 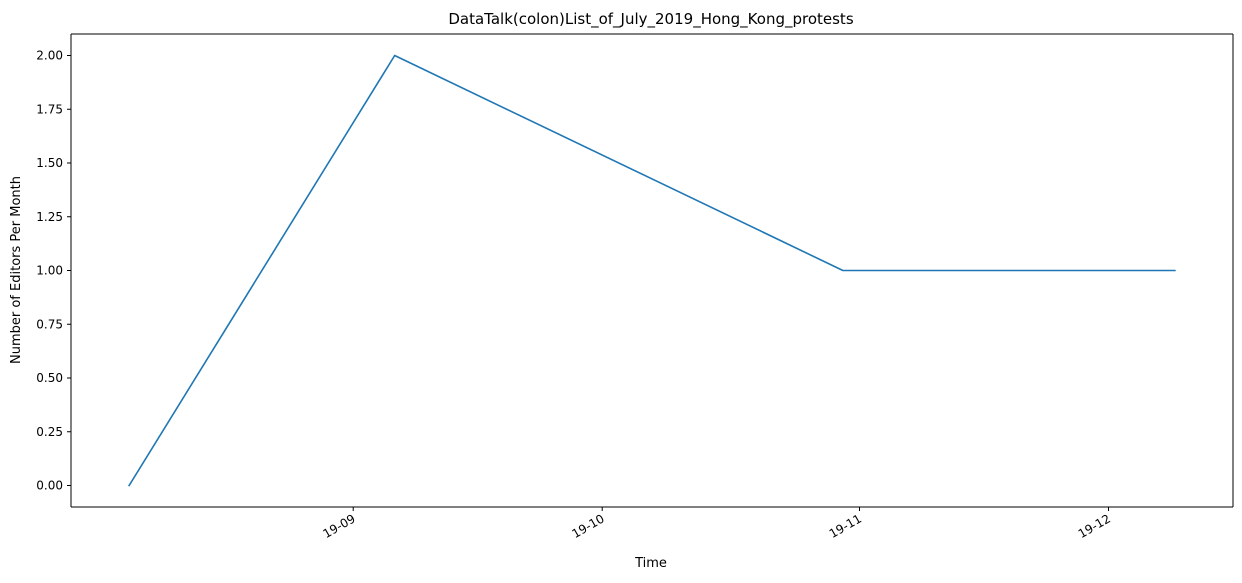 I want to click on y-tick-label: 0.75, so click(x=49, y=324).